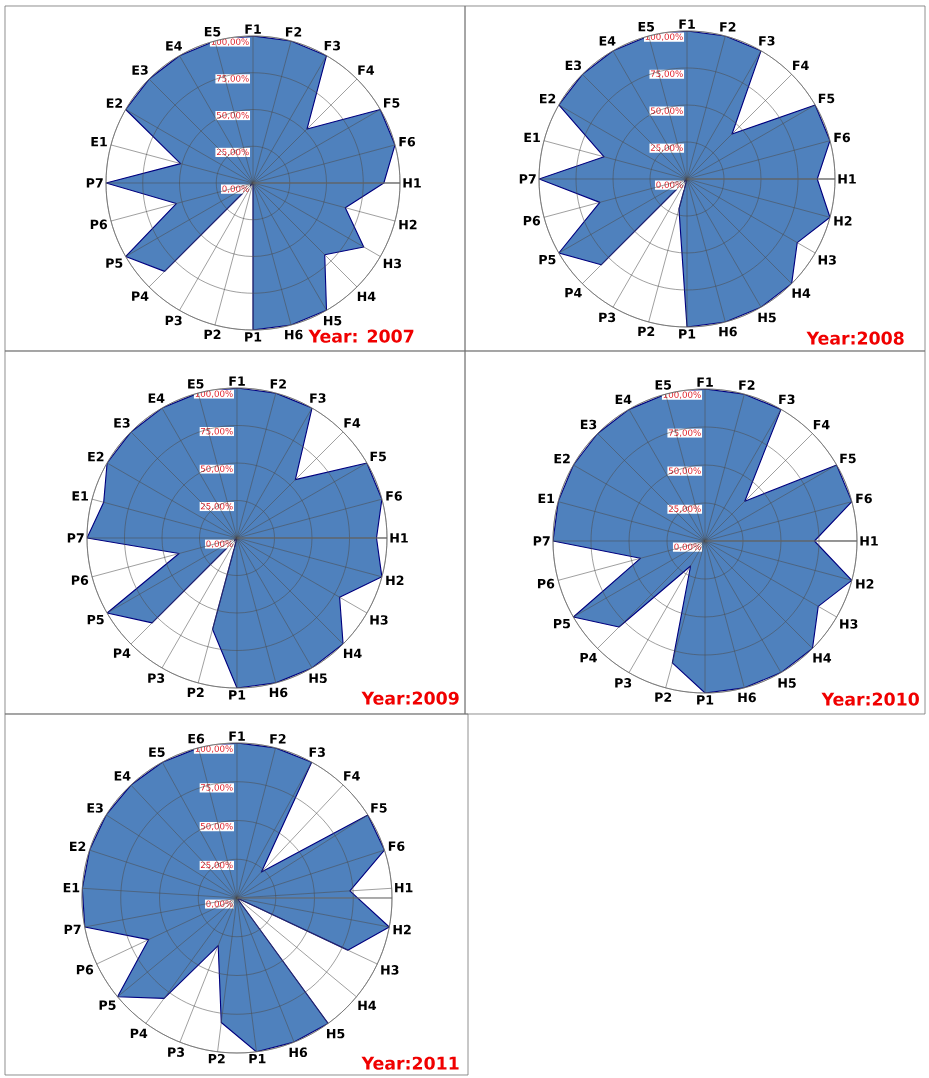 The width and height of the screenshot is (929, 1078). What do you see at coordinates (532, 220) in the screenshot?
I see `spoke-label: P6` at bounding box center [532, 220].